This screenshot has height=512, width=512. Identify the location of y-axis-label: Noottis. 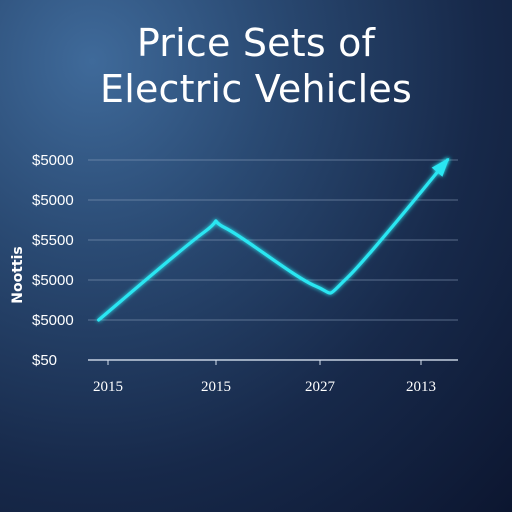
(18, 274).